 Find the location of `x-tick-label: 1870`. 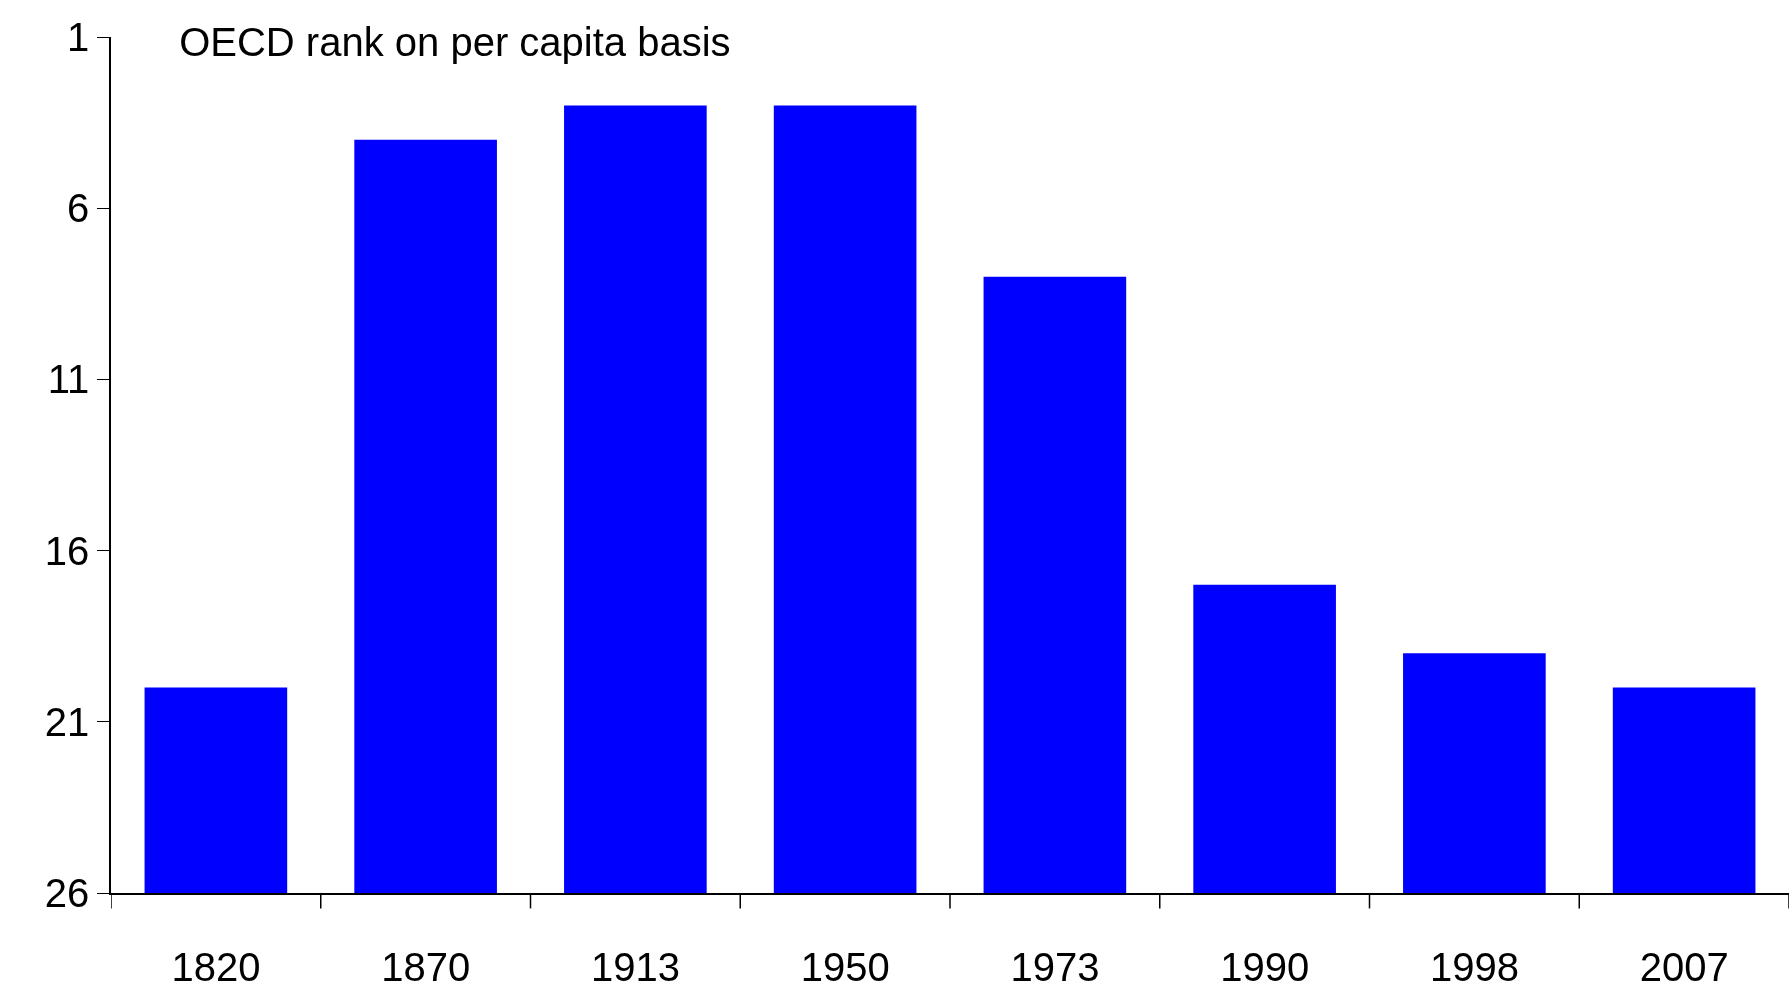

x-tick-label: 1870 is located at coordinates (426, 966).